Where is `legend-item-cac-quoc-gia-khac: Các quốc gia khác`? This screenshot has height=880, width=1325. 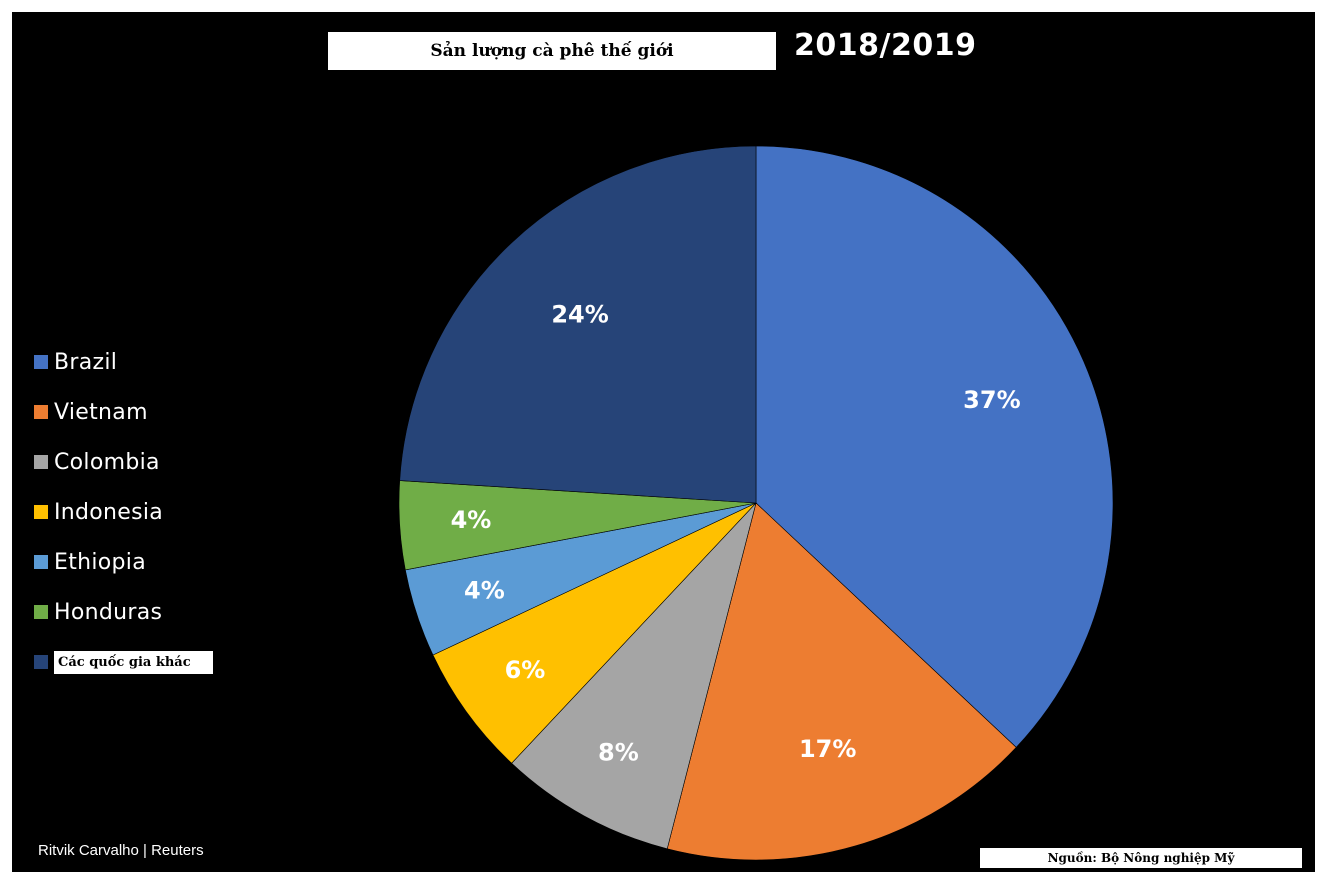
legend-item-cac-quoc-gia-khac: Các quốc gia khác is located at coordinates (154, 662).